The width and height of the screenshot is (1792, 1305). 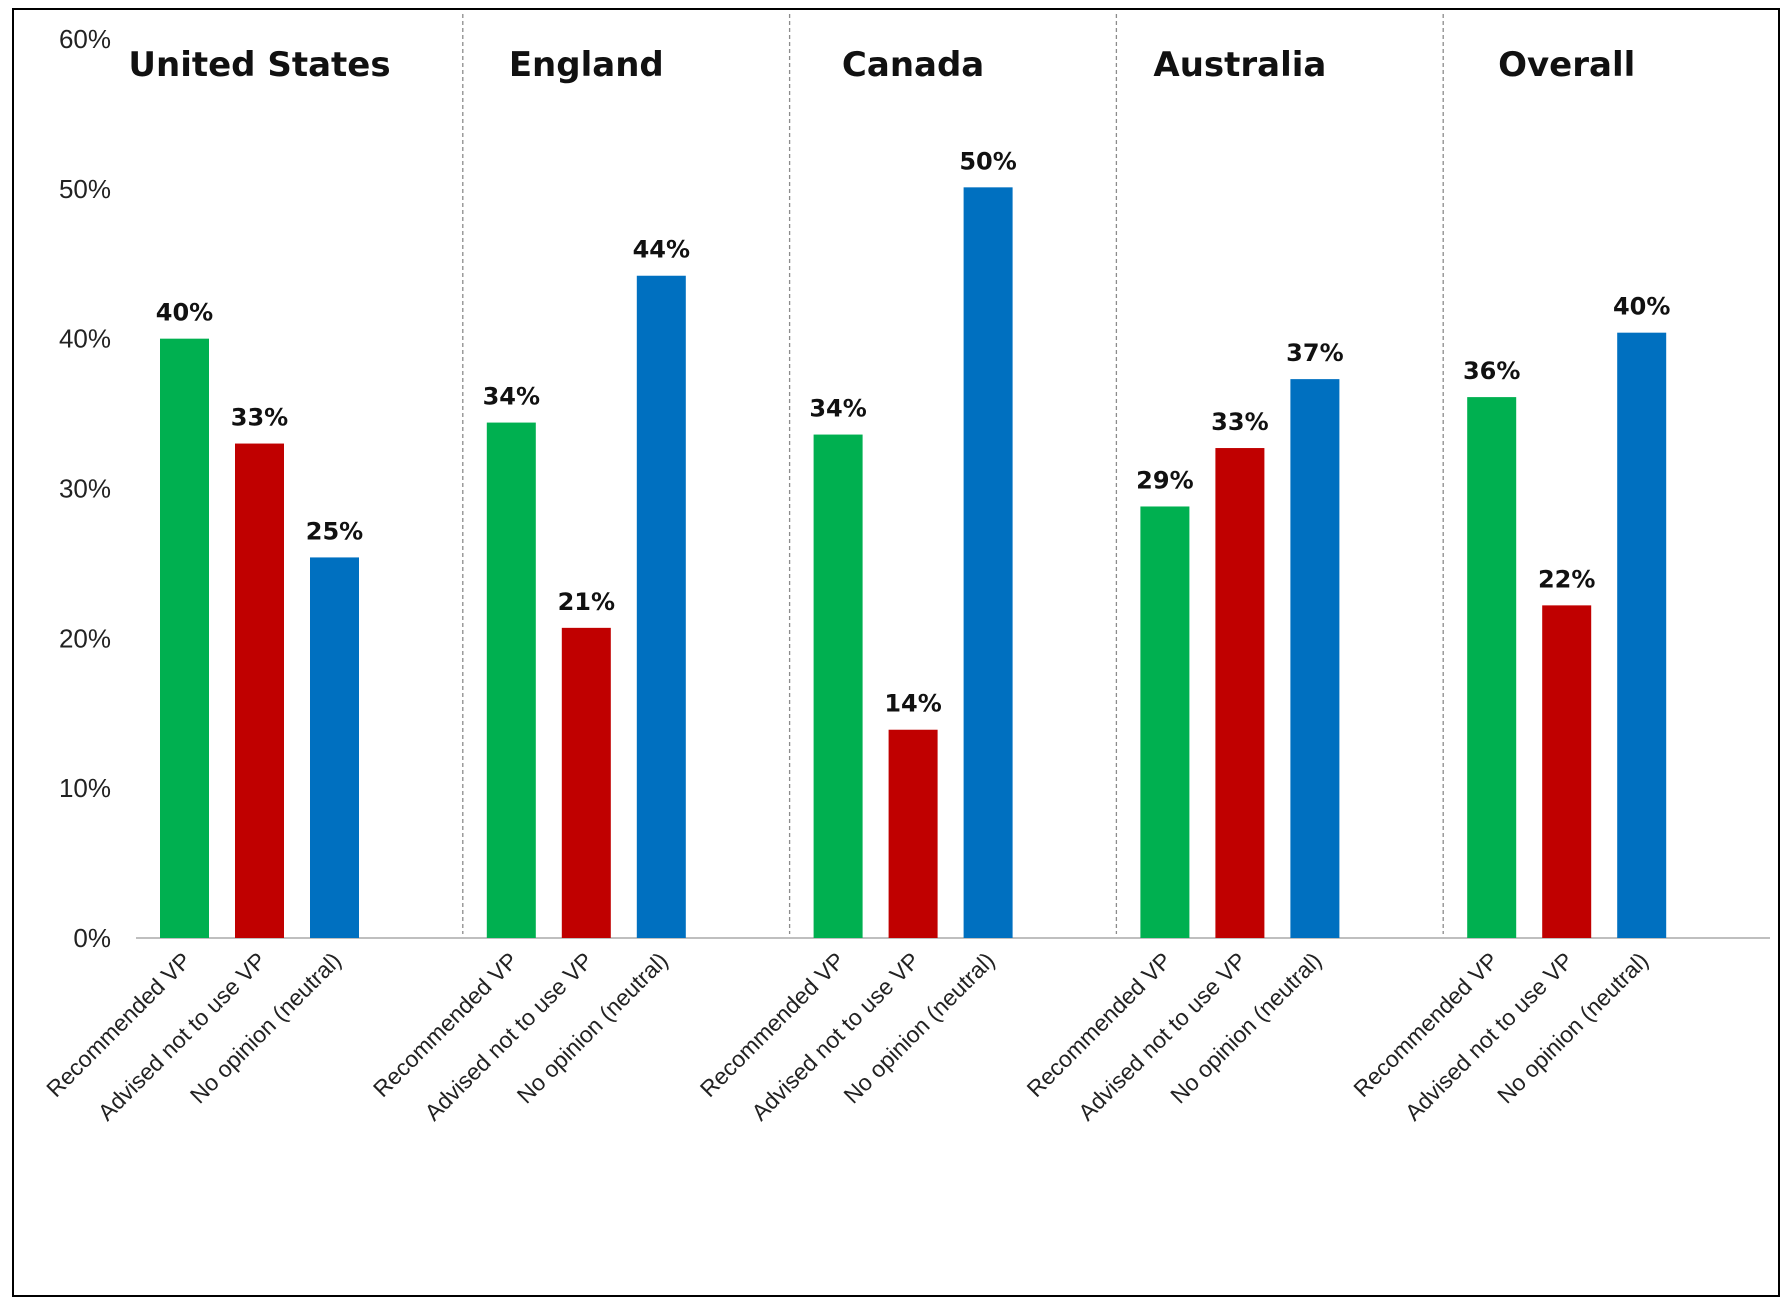 I want to click on data-label: 25%, so click(x=334, y=531).